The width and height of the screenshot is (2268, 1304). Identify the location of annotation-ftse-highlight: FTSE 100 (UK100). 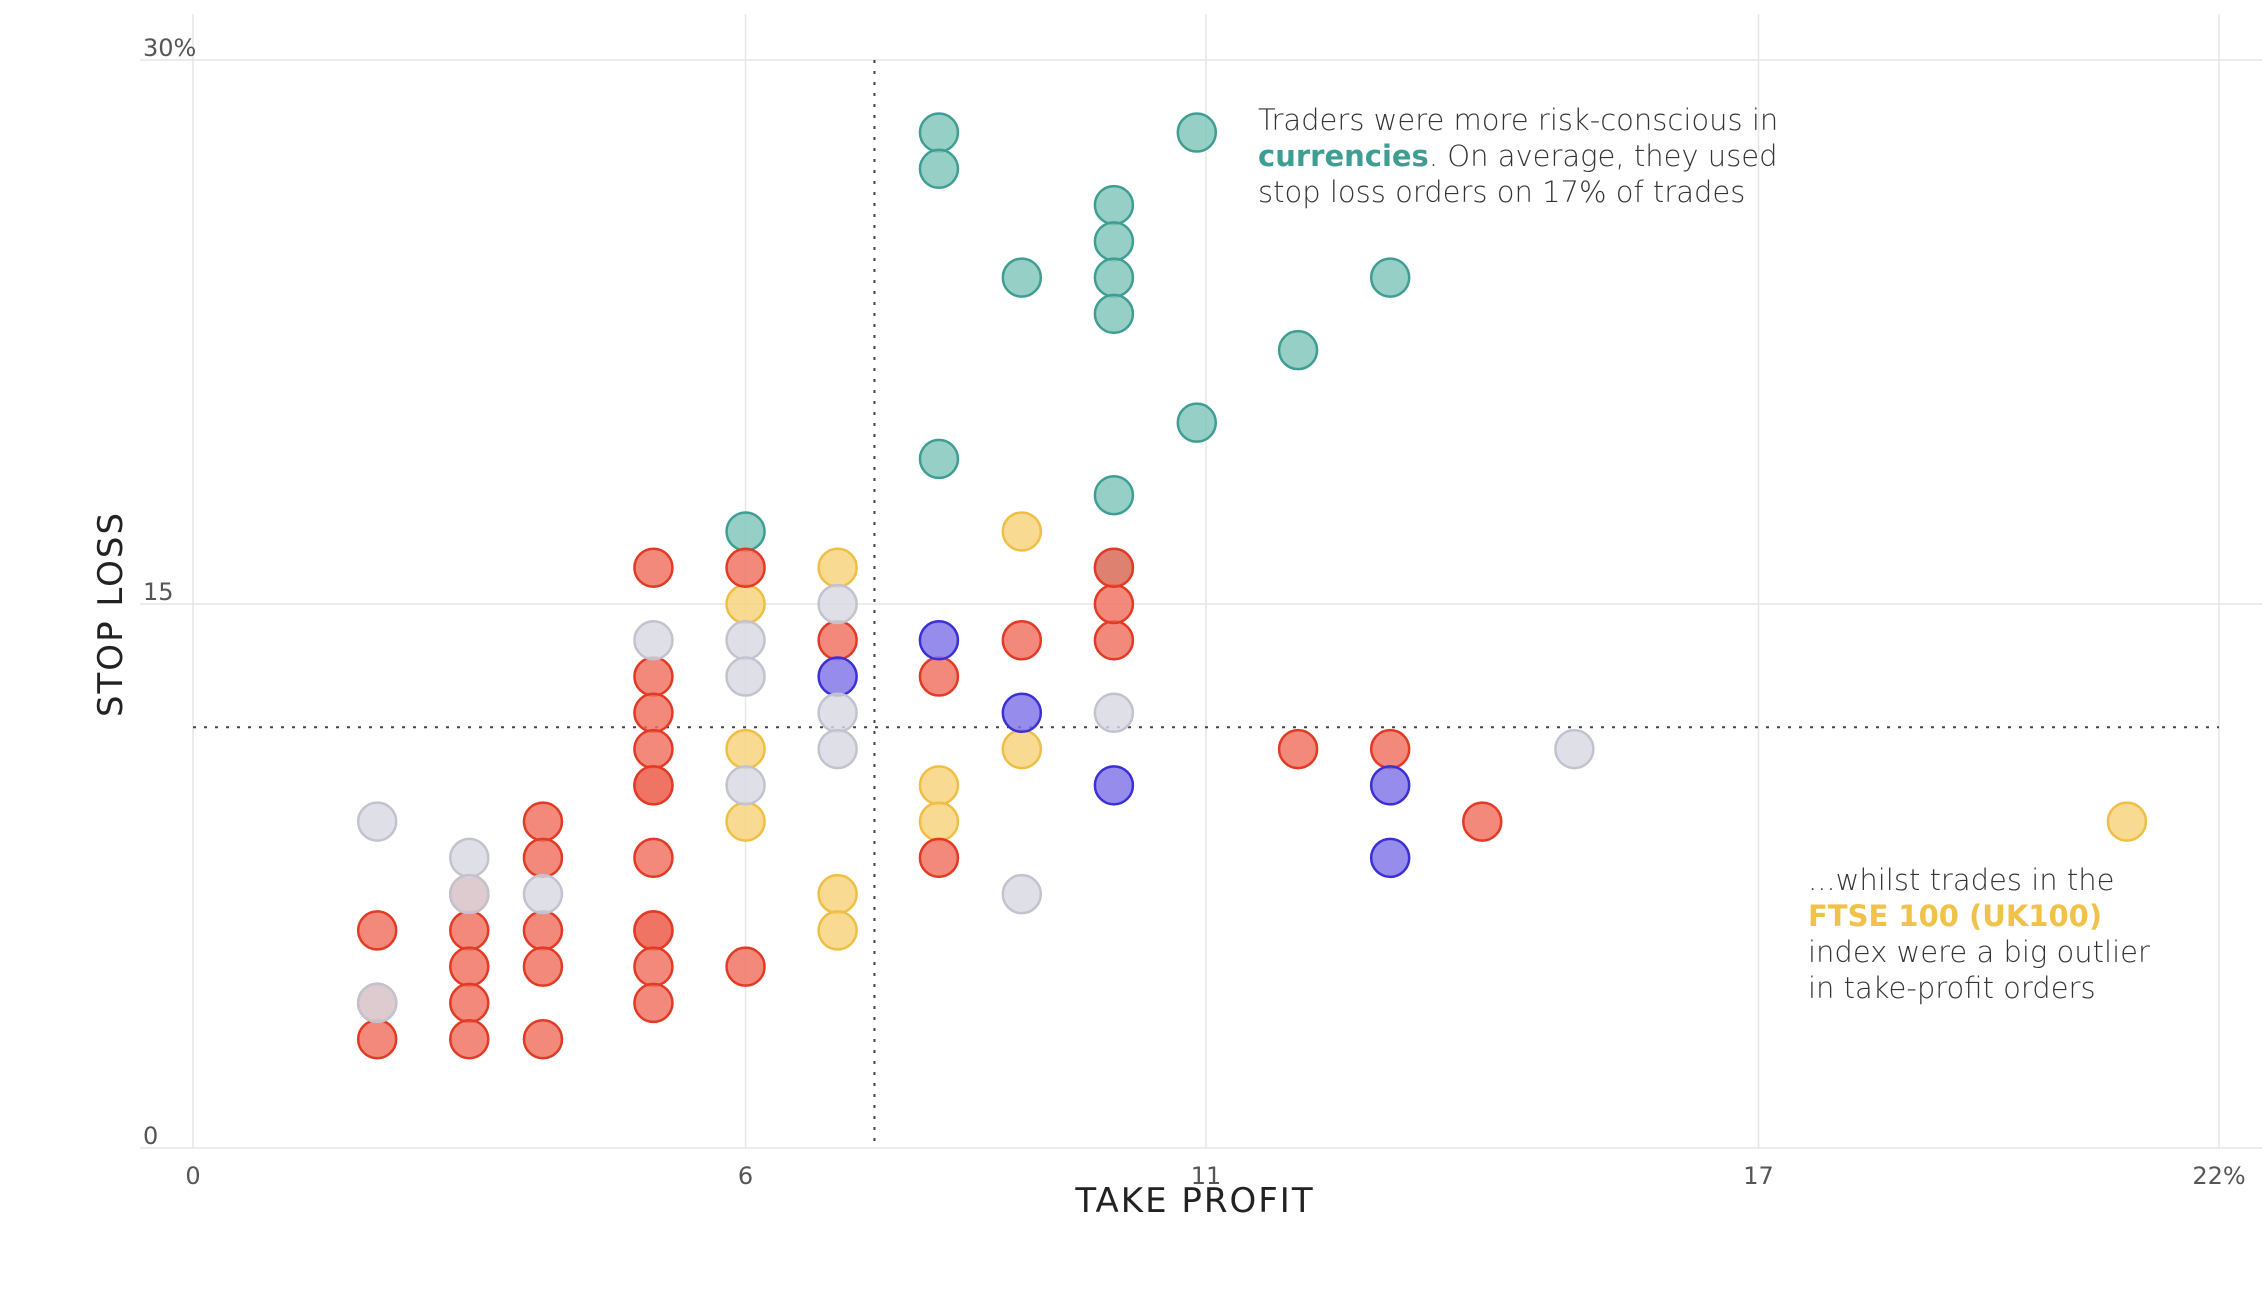
(1955, 916).